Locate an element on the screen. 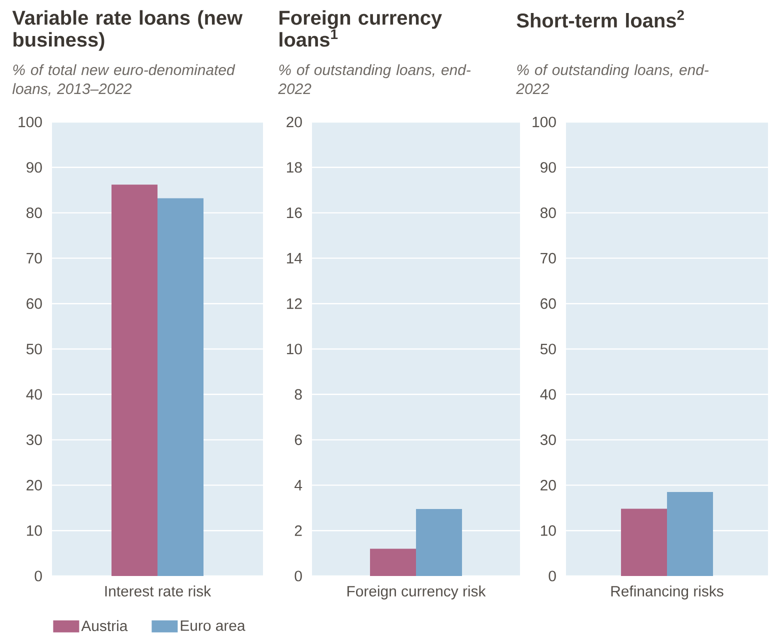 The image size is (770, 637). legend-label: Austria is located at coordinates (104, 626).